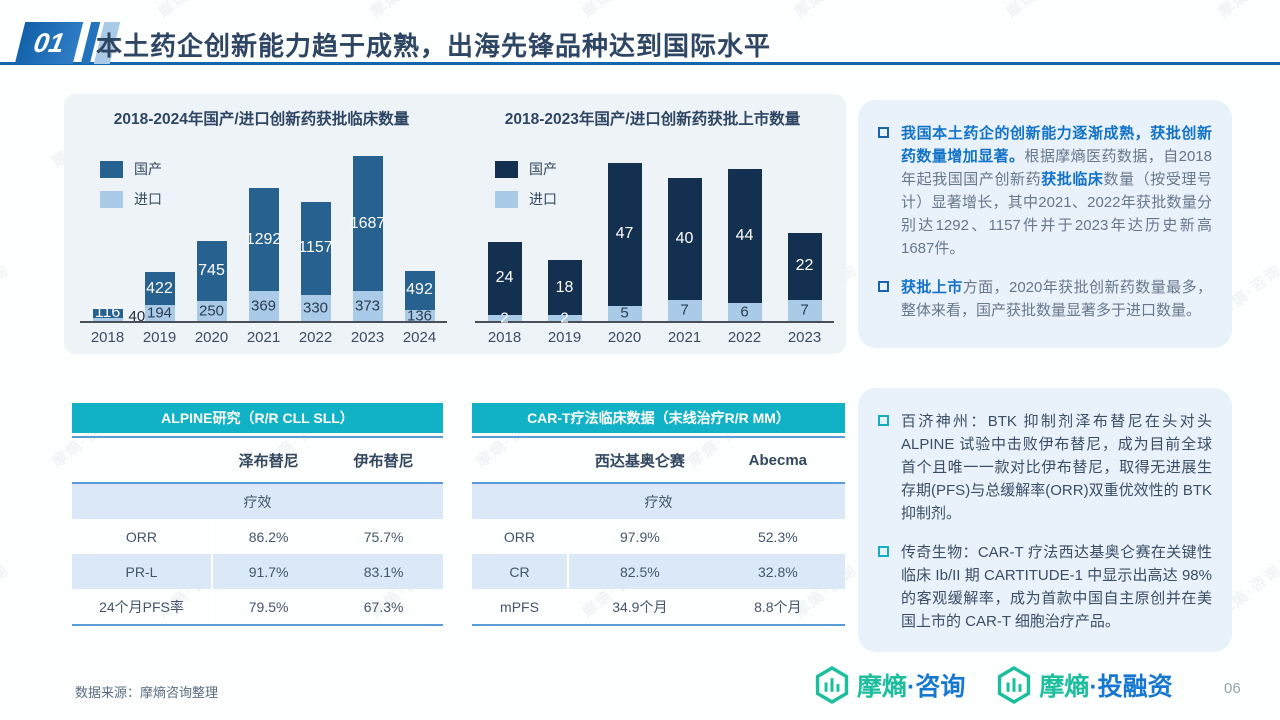  I want to click on row-label: ORR, so click(142, 536).